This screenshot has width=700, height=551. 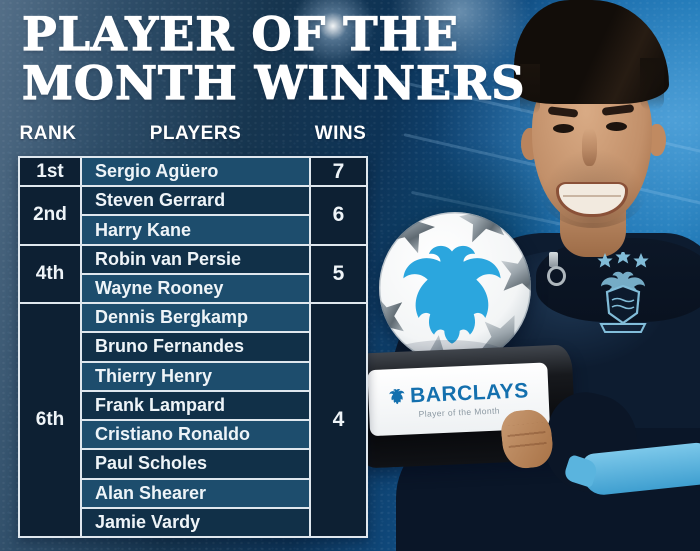 I want to click on wins-cell: 5, so click(x=338, y=274).